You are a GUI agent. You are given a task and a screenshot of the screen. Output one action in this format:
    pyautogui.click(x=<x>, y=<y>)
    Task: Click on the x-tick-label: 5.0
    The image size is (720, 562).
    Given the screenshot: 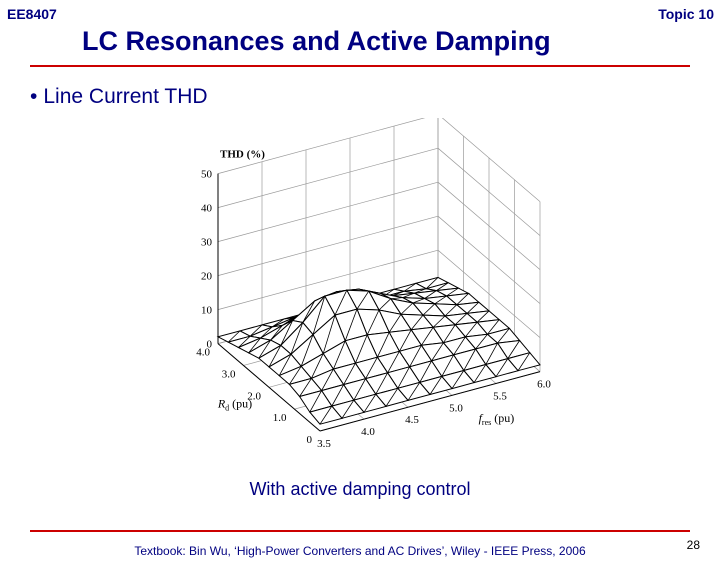 What is the action you would take?
    pyautogui.click(x=456, y=408)
    